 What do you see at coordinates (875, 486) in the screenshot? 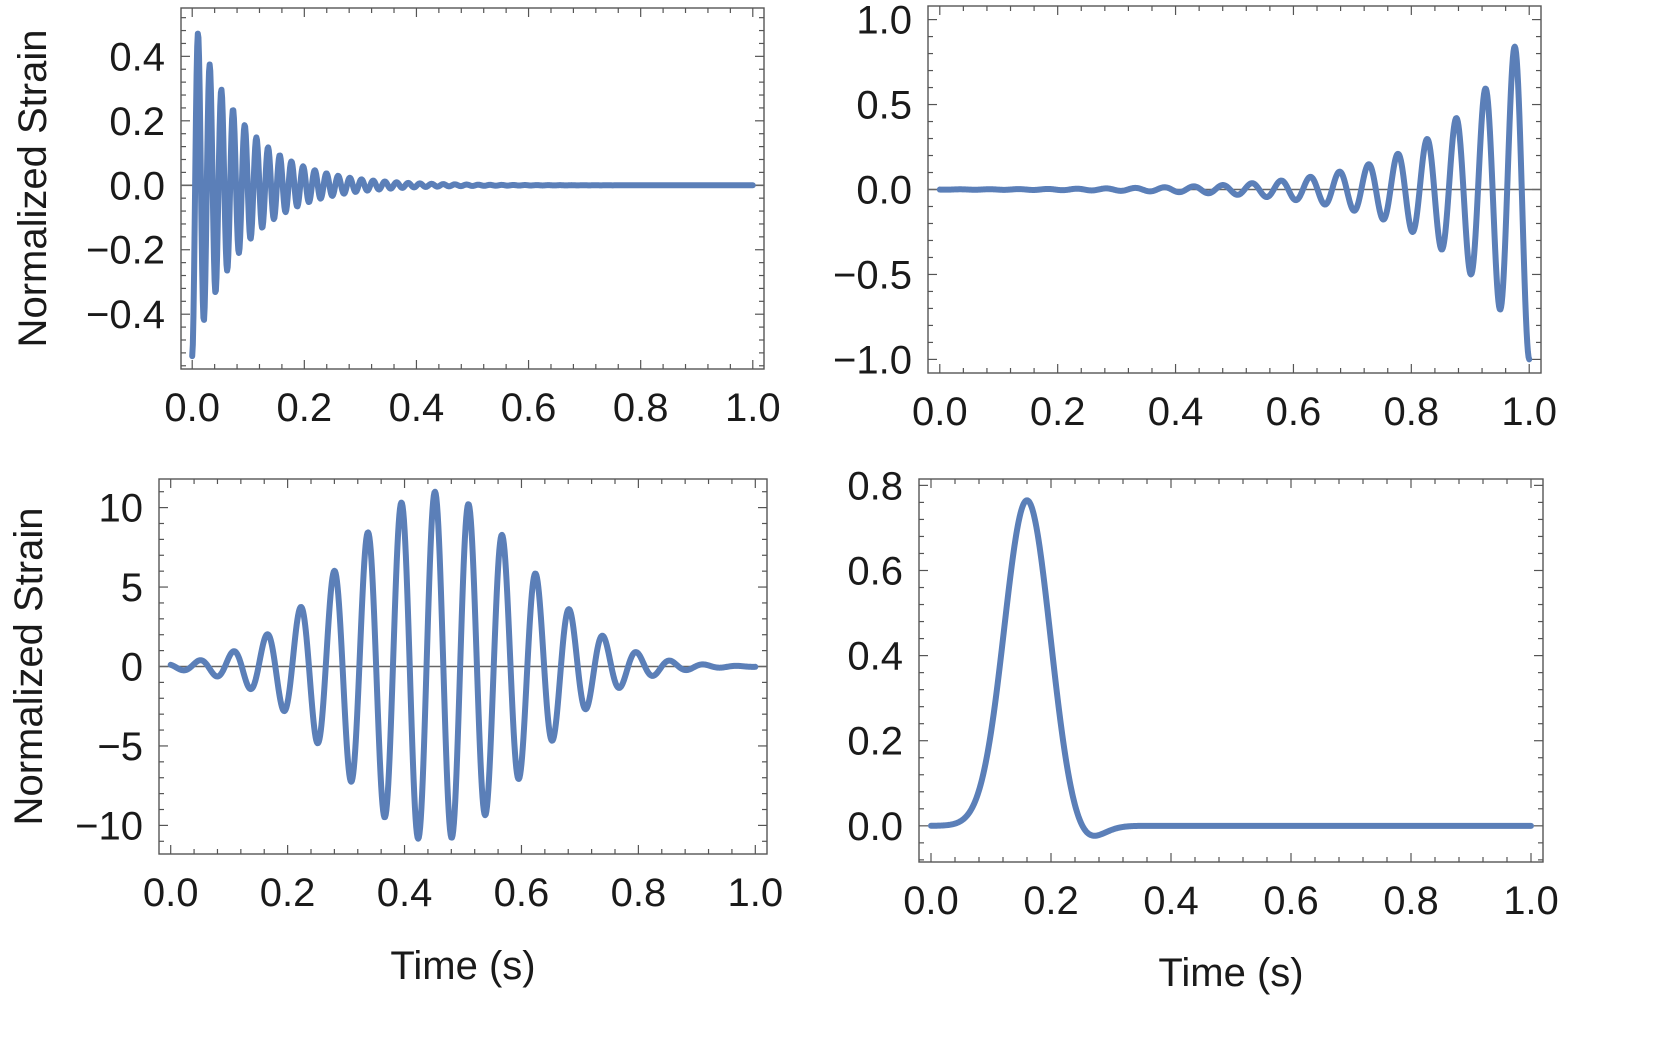
I see `y-tick-label: 0.8` at bounding box center [875, 486].